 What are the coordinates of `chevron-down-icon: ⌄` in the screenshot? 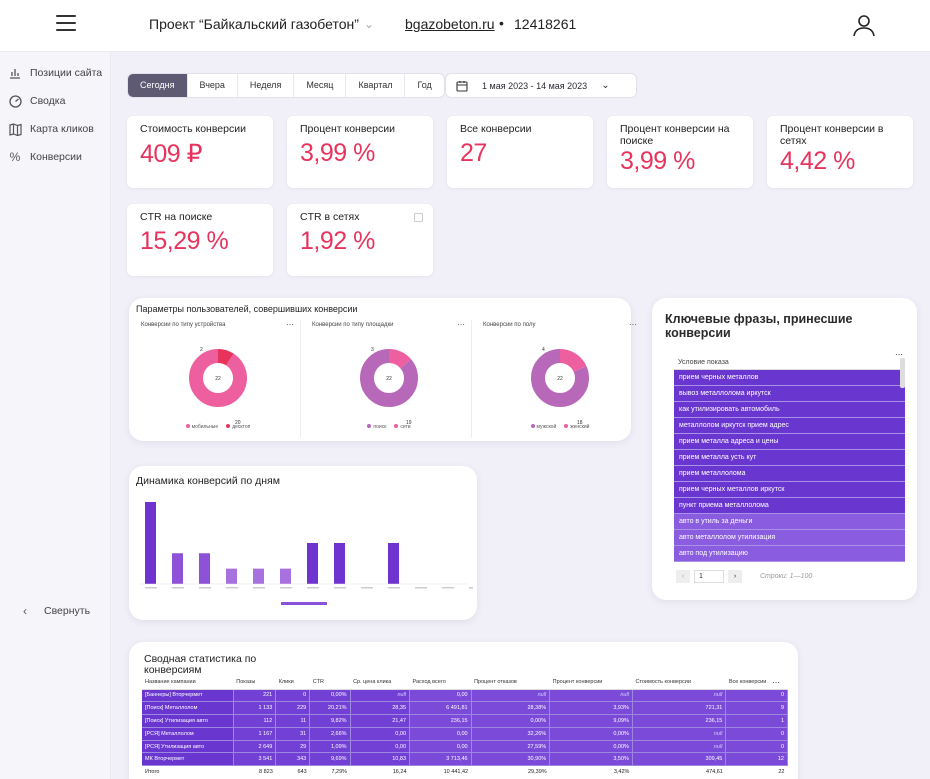 It's located at (369, 24).